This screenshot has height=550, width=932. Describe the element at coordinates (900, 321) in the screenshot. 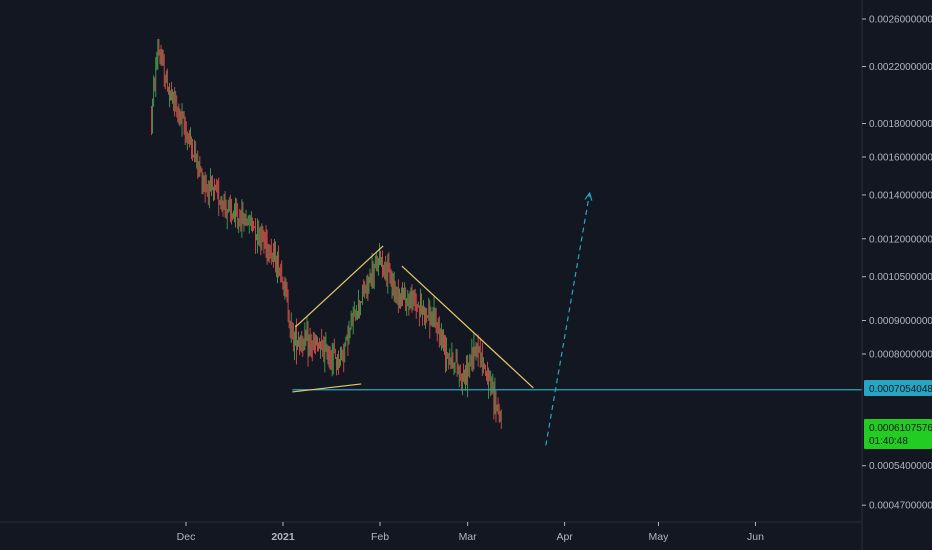

I see `price-tick-label: 0.0009000000` at that location.